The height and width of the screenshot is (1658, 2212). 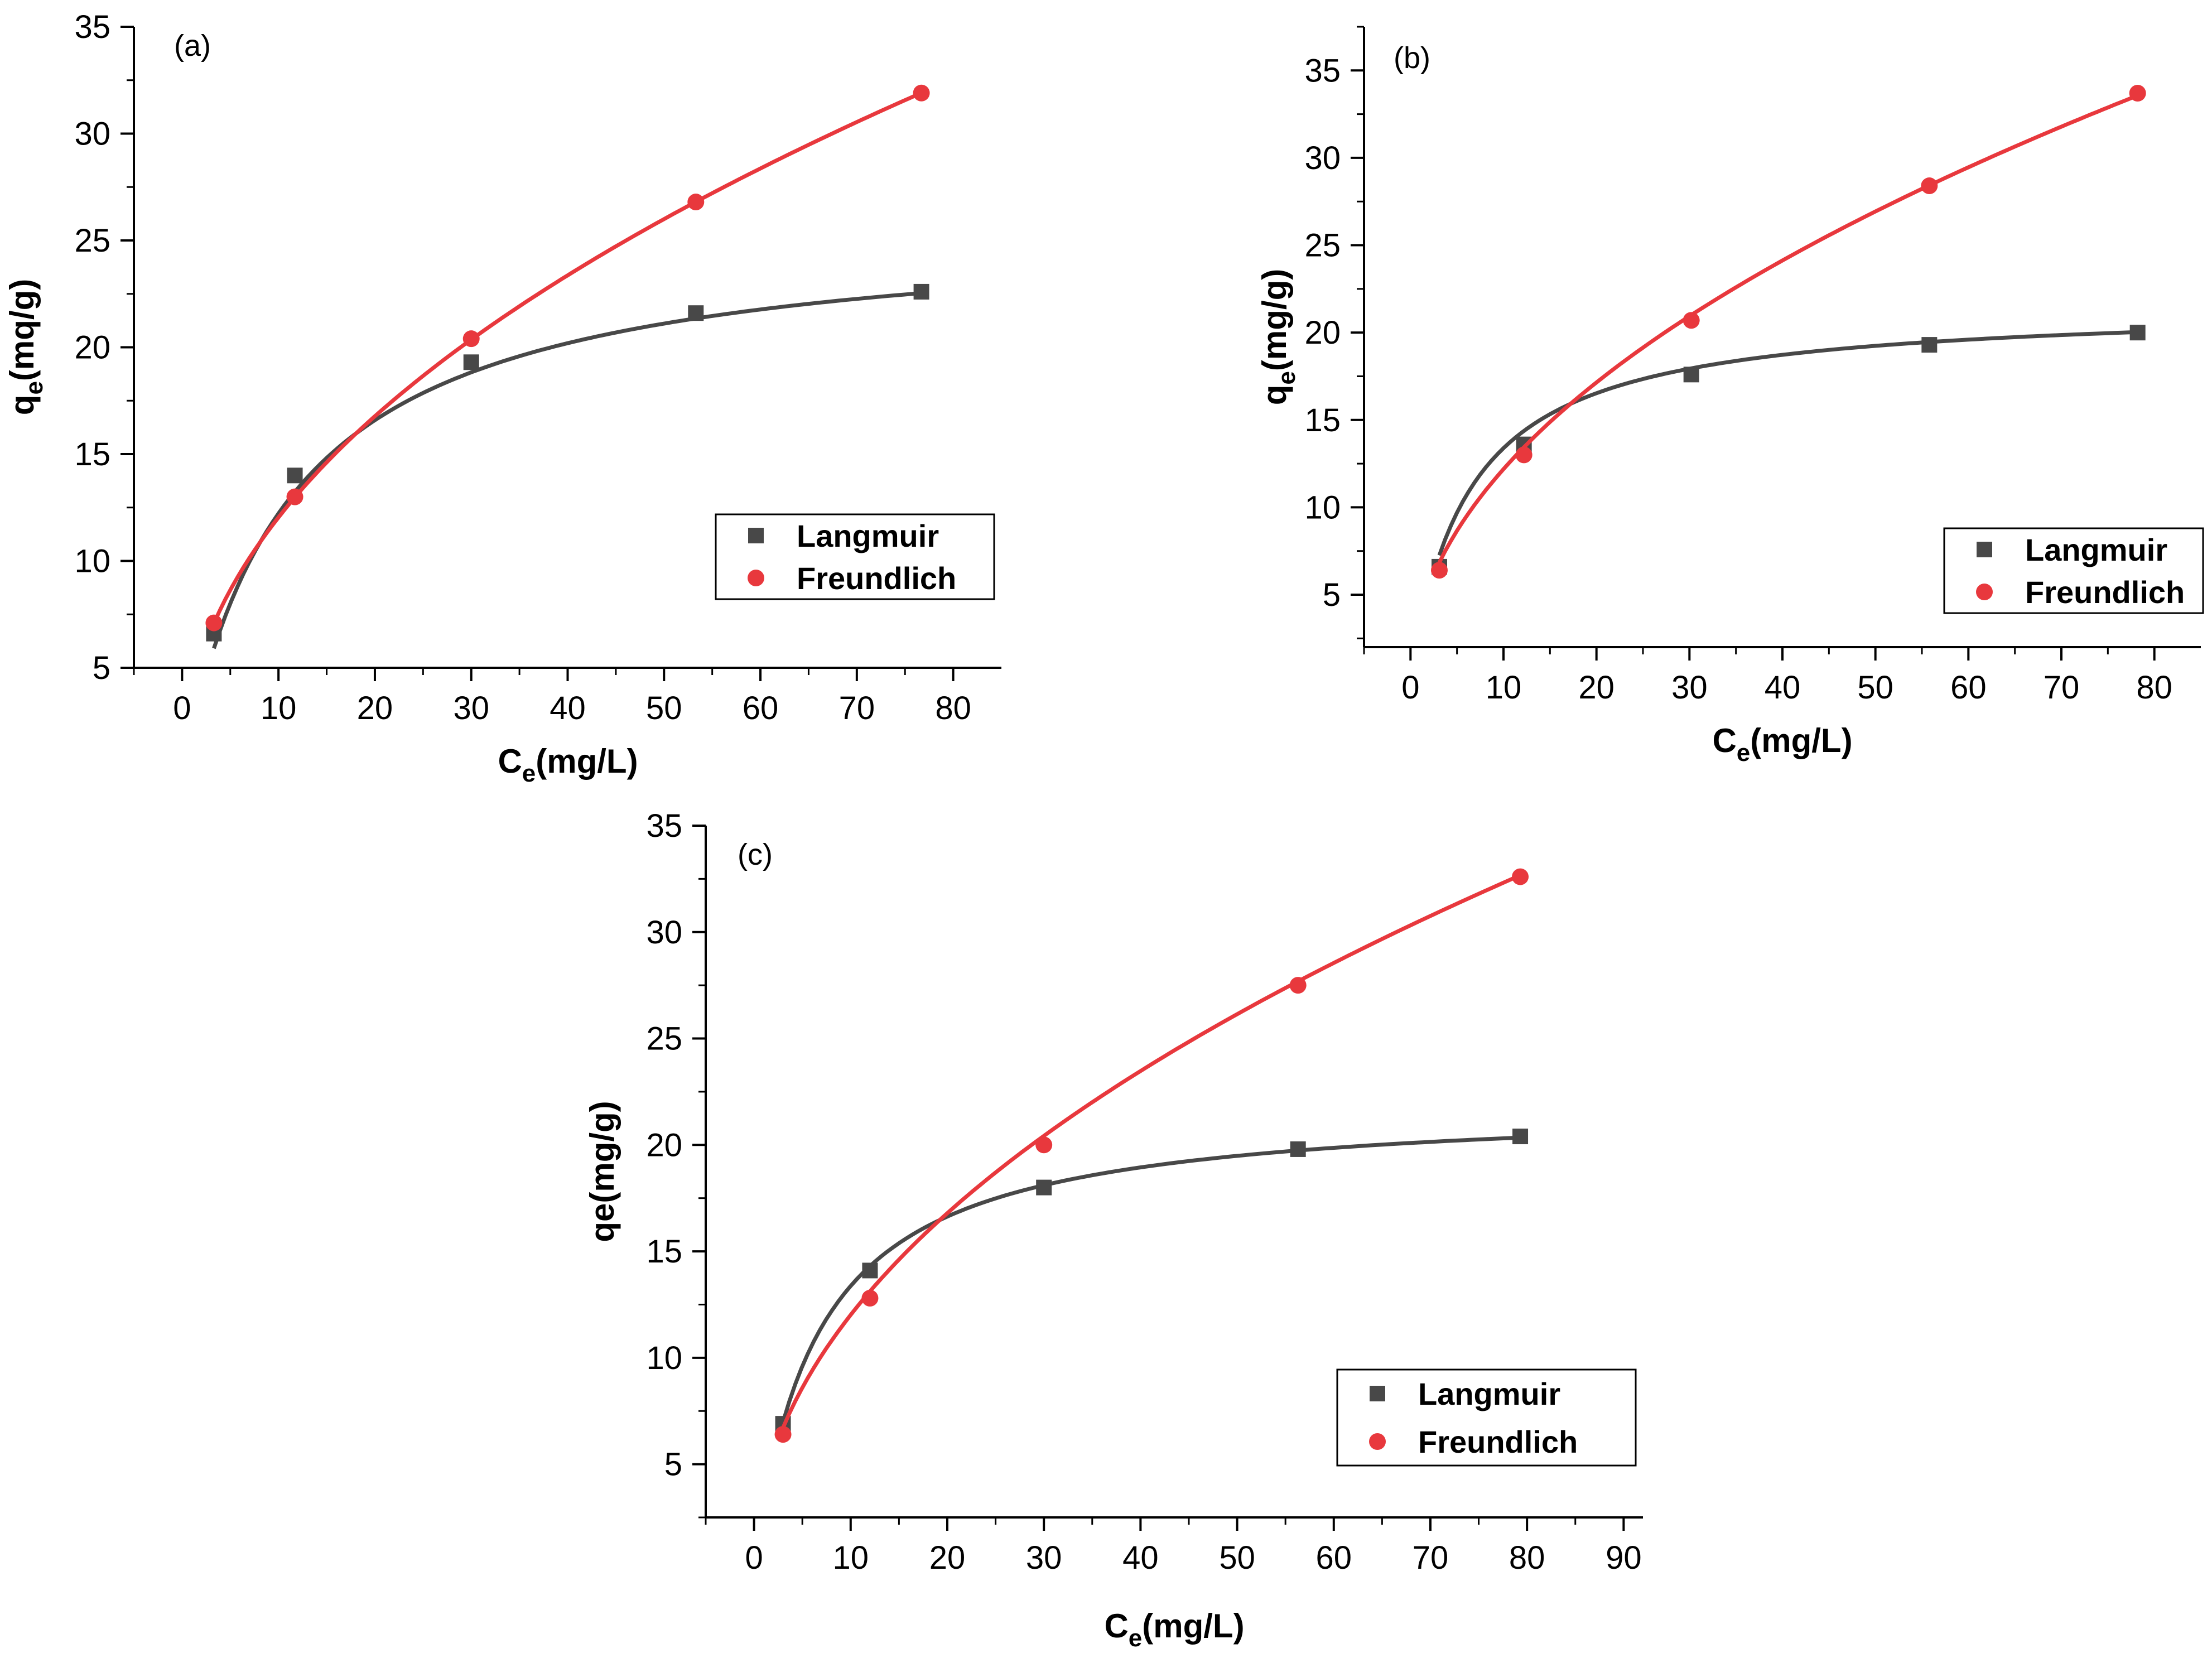 What do you see at coordinates (1412, 58) in the screenshot?
I see `panel-label: (b)` at bounding box center [1412, 58].